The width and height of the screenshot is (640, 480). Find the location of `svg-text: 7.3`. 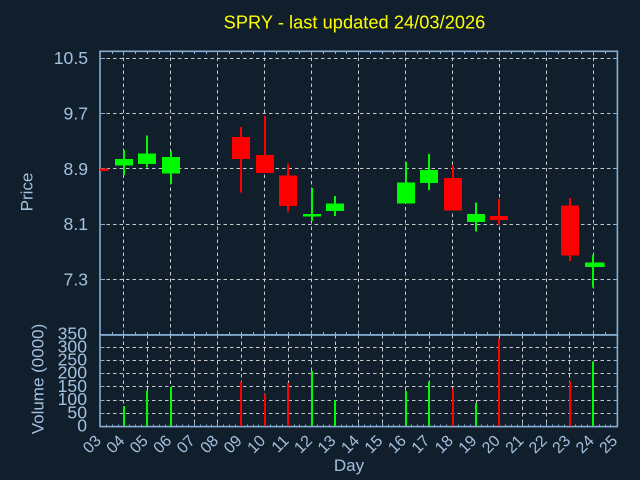

svg-text: 7.3 is located at coordinates (76, 279).